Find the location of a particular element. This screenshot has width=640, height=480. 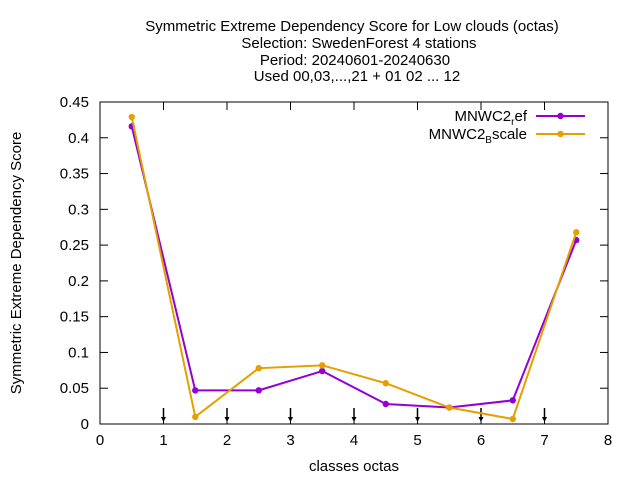

x-tick-label: 8 is located at coordinates (608, 440).